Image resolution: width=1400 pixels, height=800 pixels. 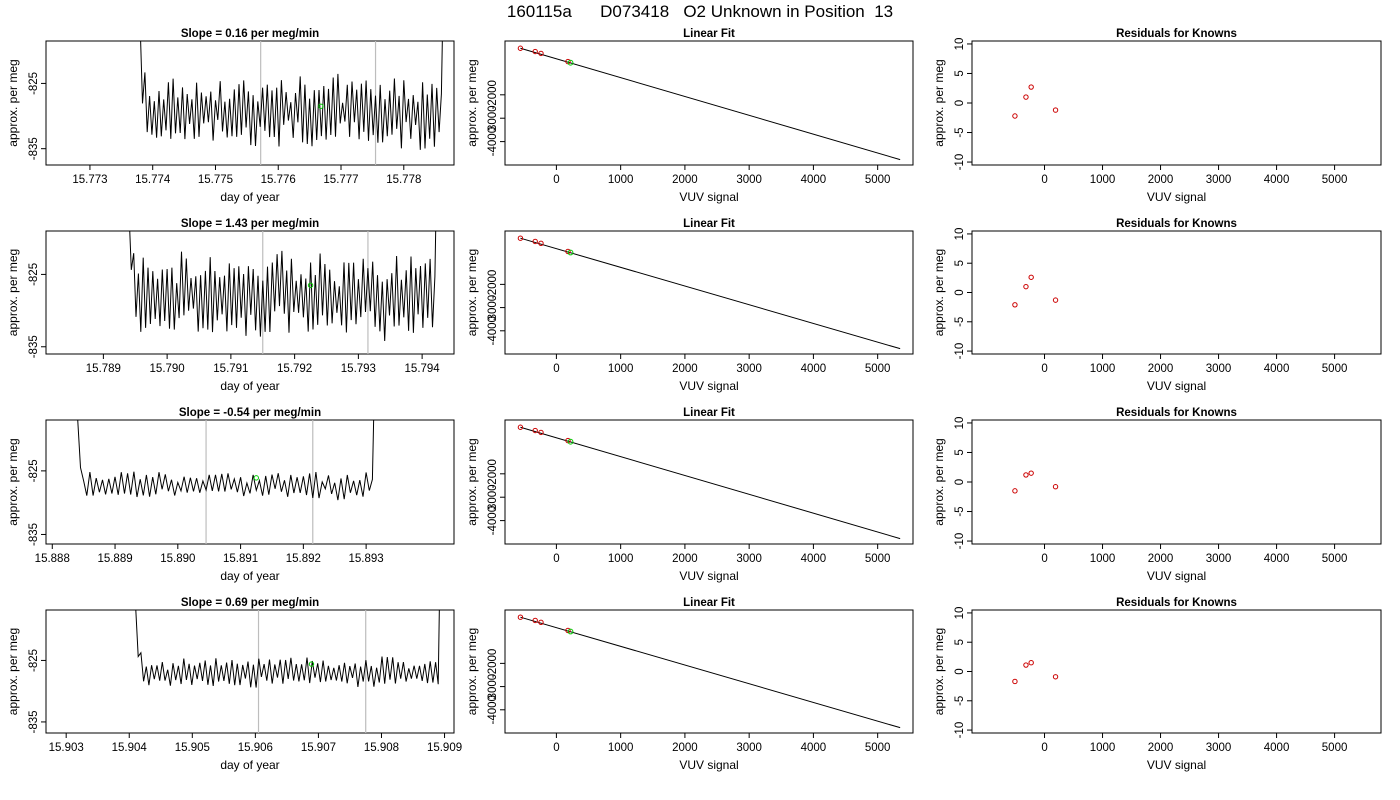 What do you see at coordinates (278, 180) in the screenshot?
I see `x-tick-label: 15.776` at bounding box center [278, 180].